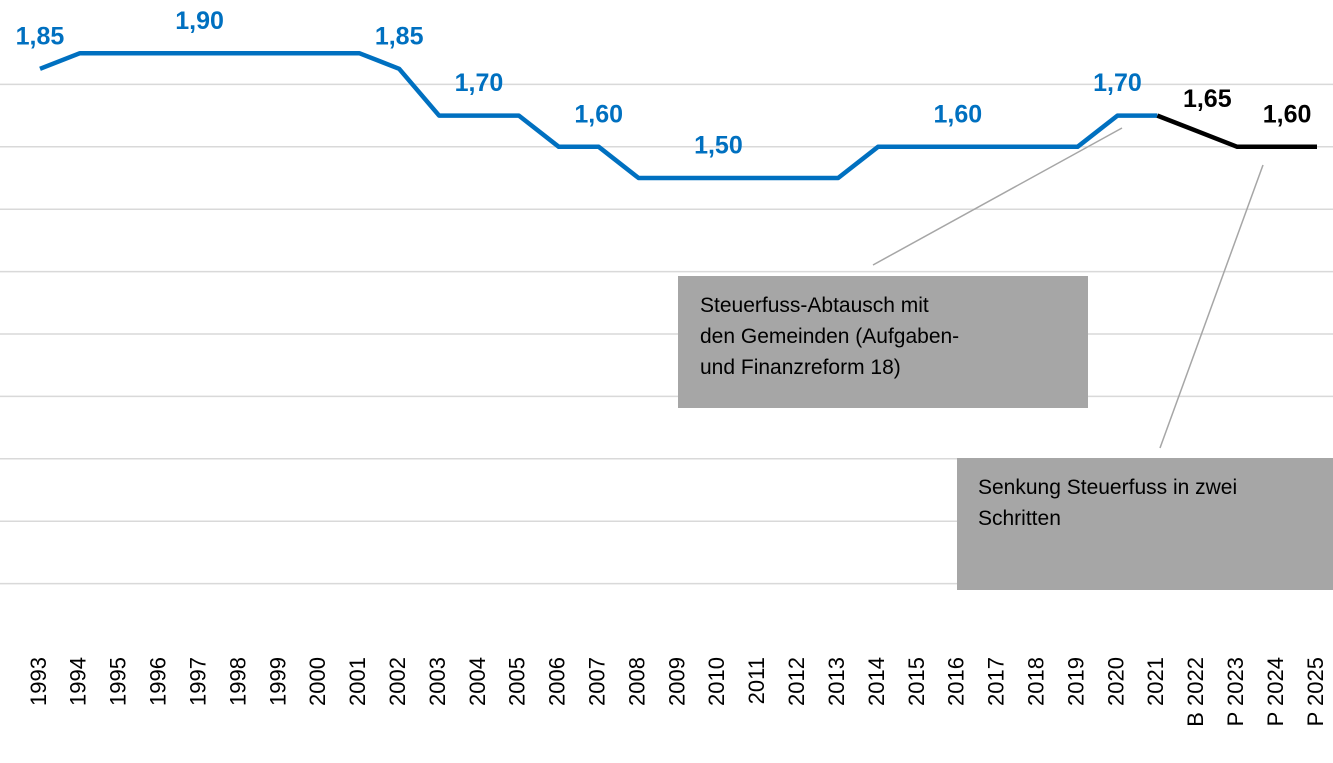 This screenshot has width=1333, height=763. I want to click on x-tick-label: 2015, so click(916, 681).